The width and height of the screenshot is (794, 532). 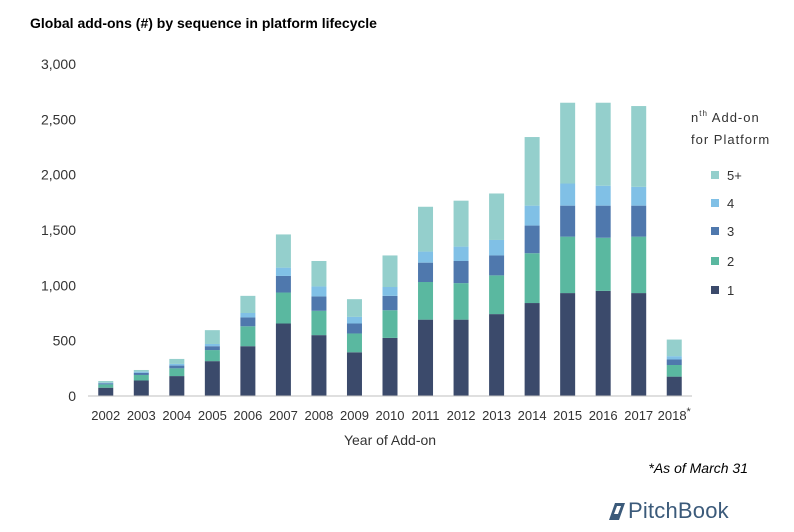 I want to click on bar-stack-2013, so click(x=497, y=294).